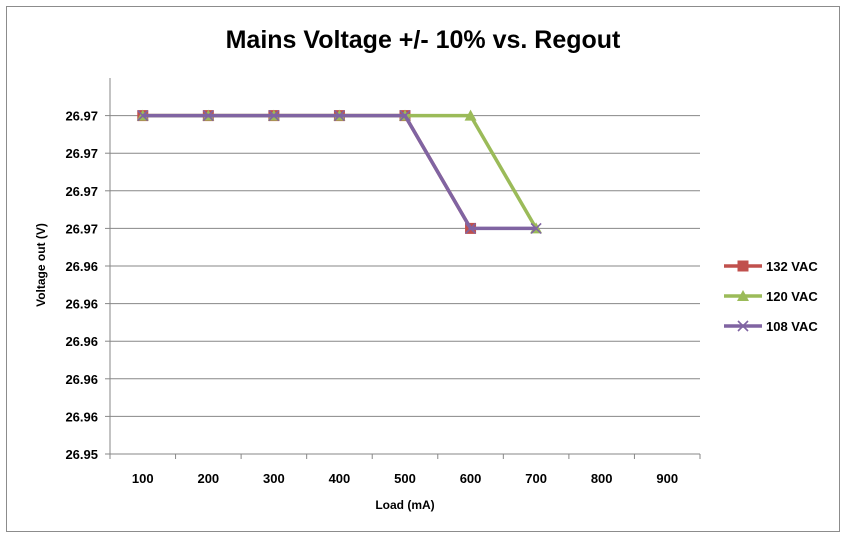 This screenshot has width=848, height=540. Describe the element at coordinates (602, 478) in the screenshot. I see `x-tick-label: 800` at that location.